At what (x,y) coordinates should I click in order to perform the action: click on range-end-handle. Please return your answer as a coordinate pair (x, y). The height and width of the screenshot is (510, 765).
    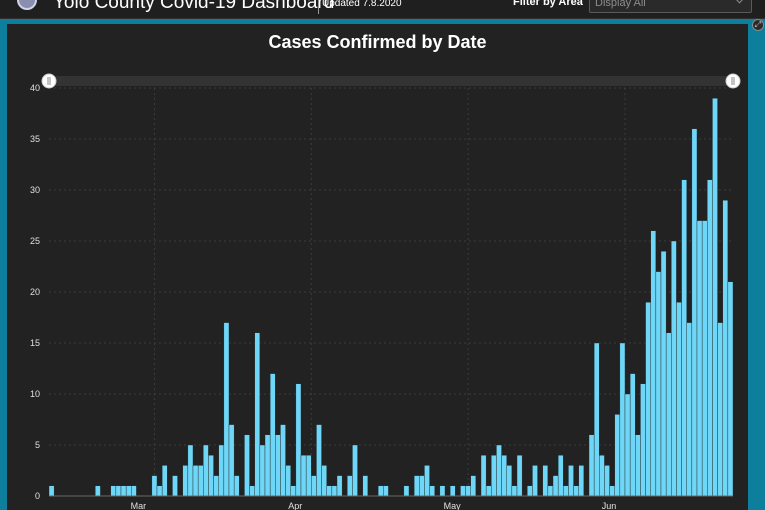
    Looking at the image, I should click on (733, 81).